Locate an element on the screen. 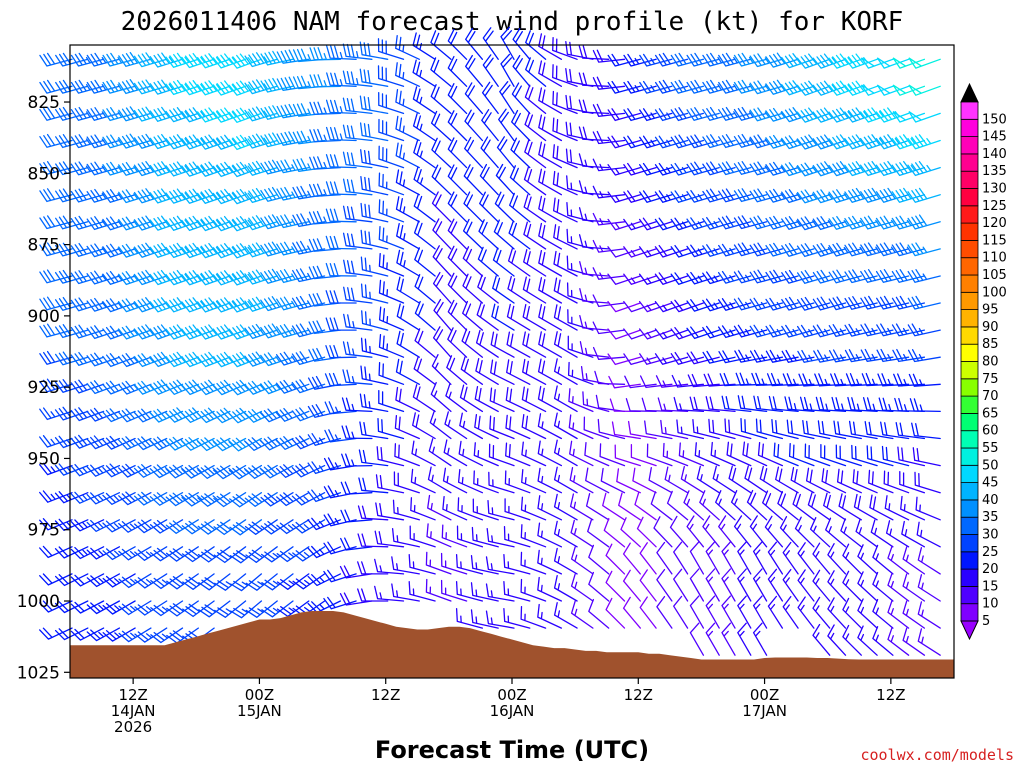 Image resolution: width=1024 pixels, height=768 pixels. x-tick-label-2-0: 12Z is located at coordinates (385, 695).